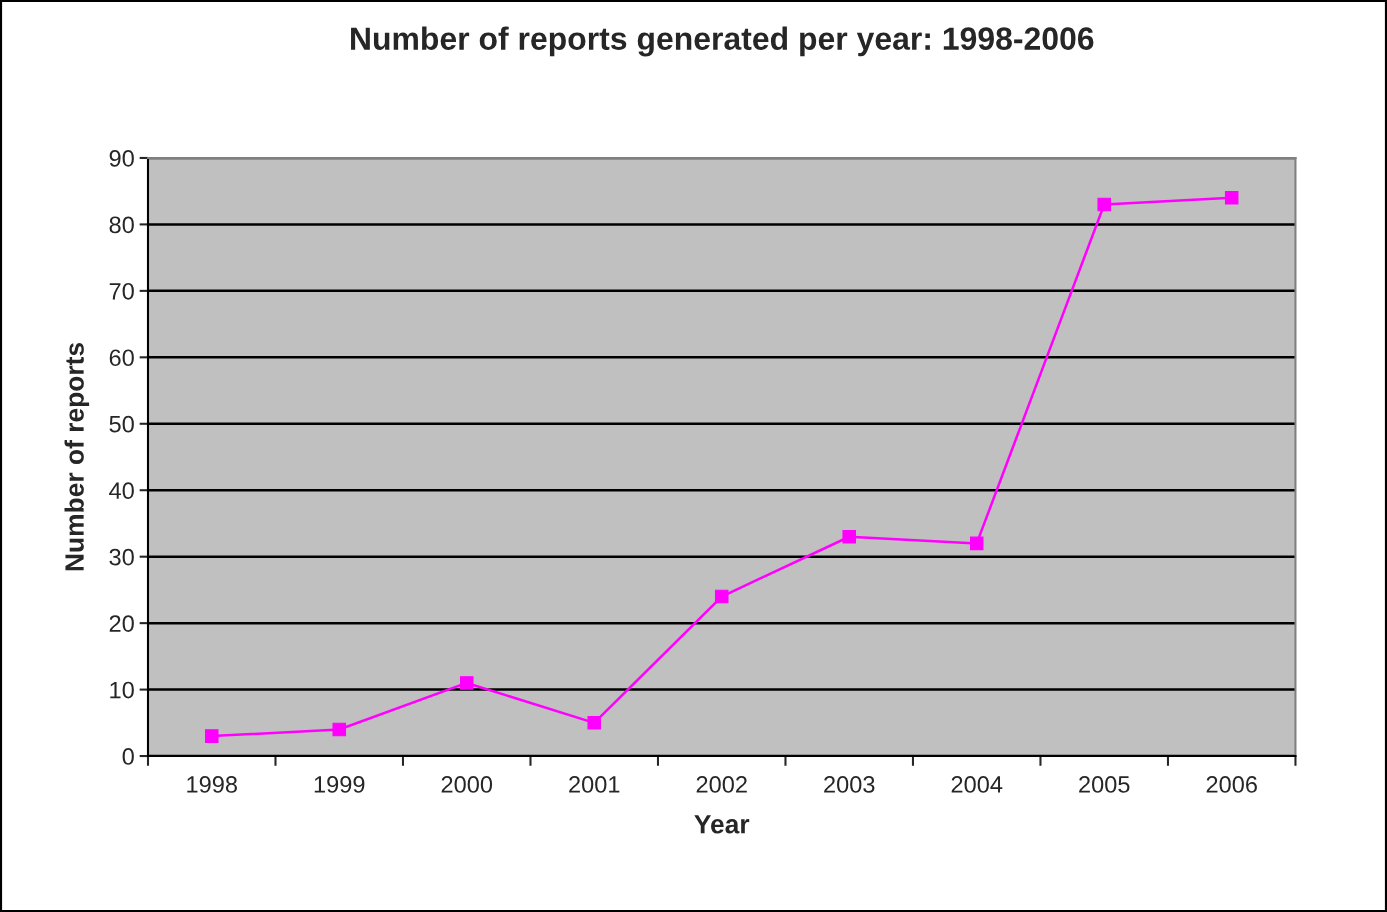  What do you see at coordinates (121, 491) in the screenshot?
I see `y-tick-label: 40` at bounding box center [121, 491].